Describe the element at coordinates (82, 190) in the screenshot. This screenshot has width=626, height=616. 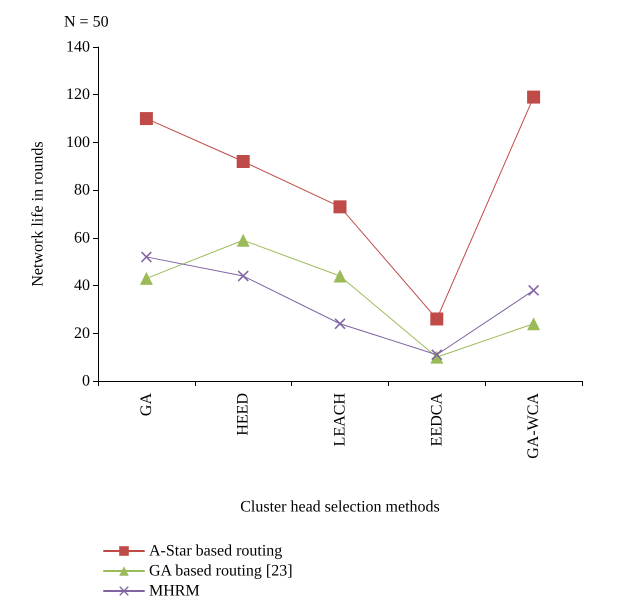
I see `y-tick-label: 80` at that location.